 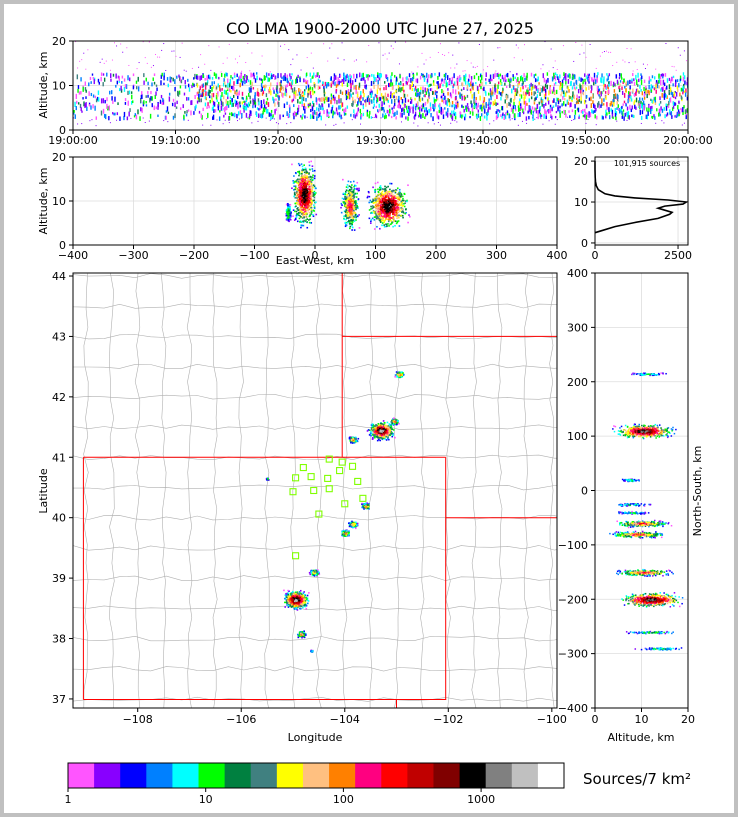 What do you see at coordinates (595, 255) in the screenshot?
I see `count-tick-label: 0` at bounding box center [595, 255].